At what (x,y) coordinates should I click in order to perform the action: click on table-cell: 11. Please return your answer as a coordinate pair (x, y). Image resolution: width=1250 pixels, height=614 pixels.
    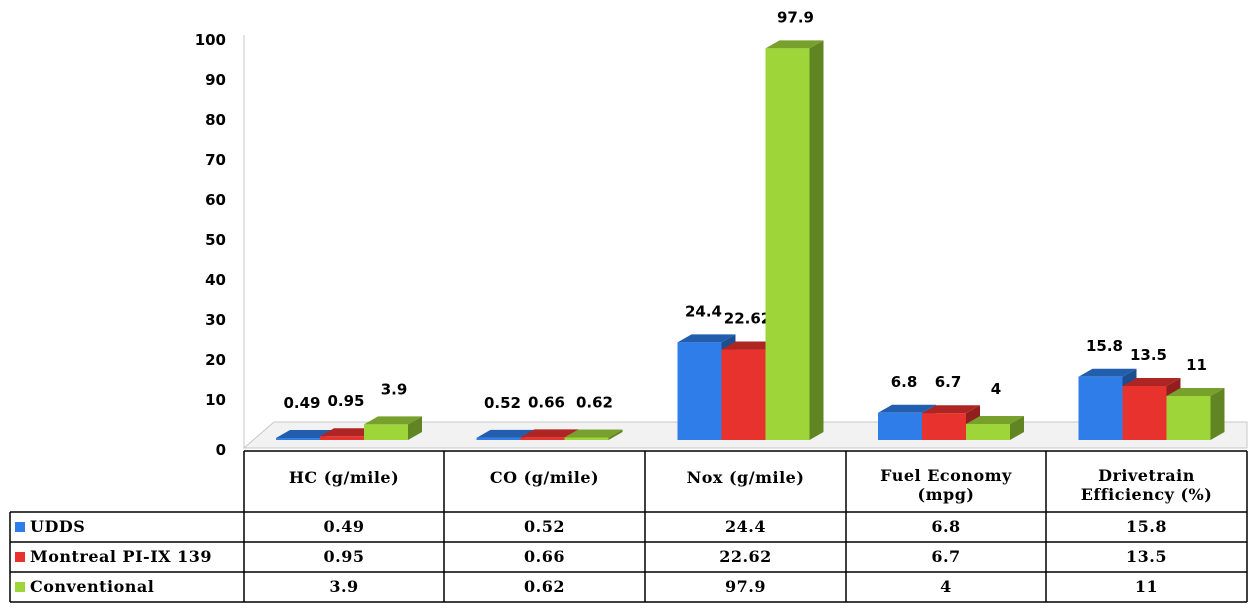
    Looking at the image, I should click on (1146, 586).